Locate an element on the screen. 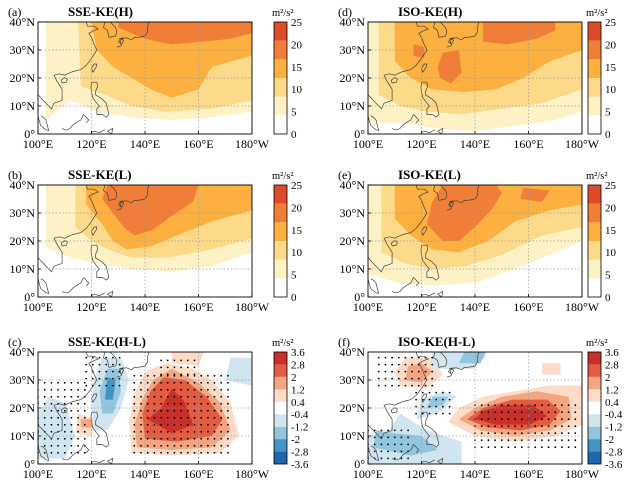  colorbar-tick-label: -1.2 is located at coordinates (613, 428).